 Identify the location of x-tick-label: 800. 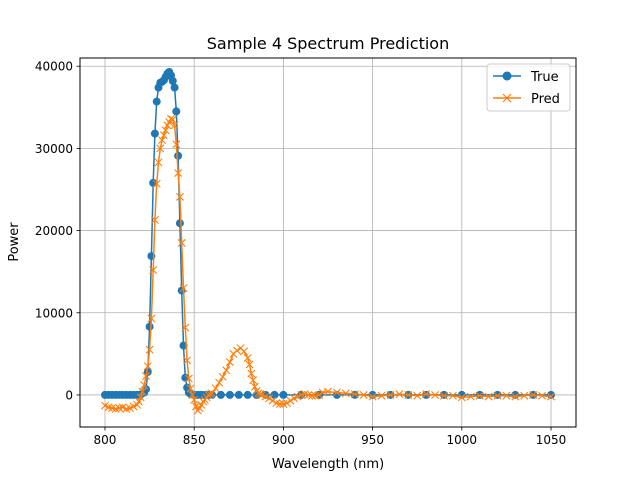
(105, 440).